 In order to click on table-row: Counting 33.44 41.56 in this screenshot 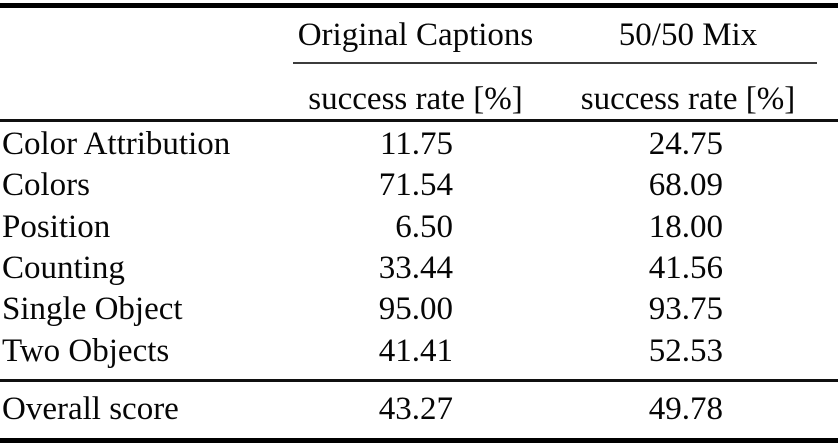, I will do `click(419, 268)`.